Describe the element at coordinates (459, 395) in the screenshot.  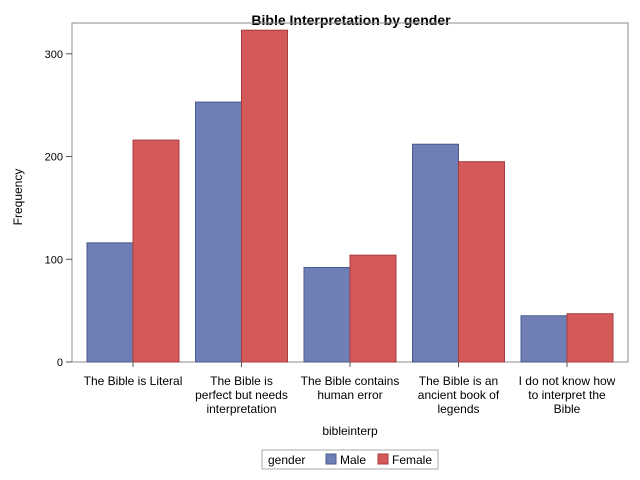
I see `x-tick-label-3: The Bible is an ancient book of legends` at that location.